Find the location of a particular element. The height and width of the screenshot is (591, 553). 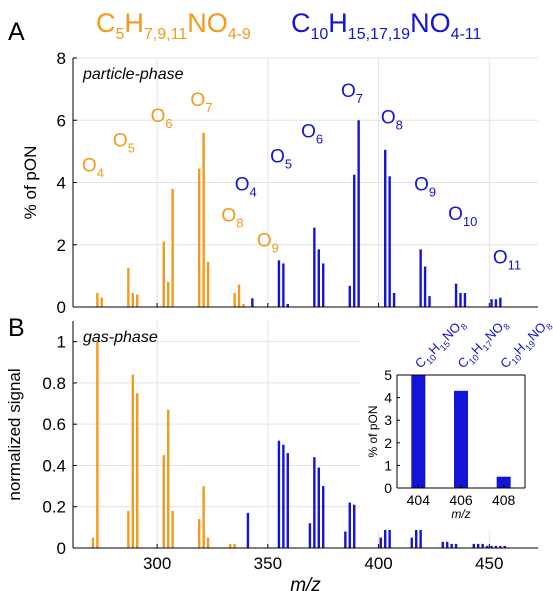

y-tick-label: 0.2 is located at coordinates (54, 507).